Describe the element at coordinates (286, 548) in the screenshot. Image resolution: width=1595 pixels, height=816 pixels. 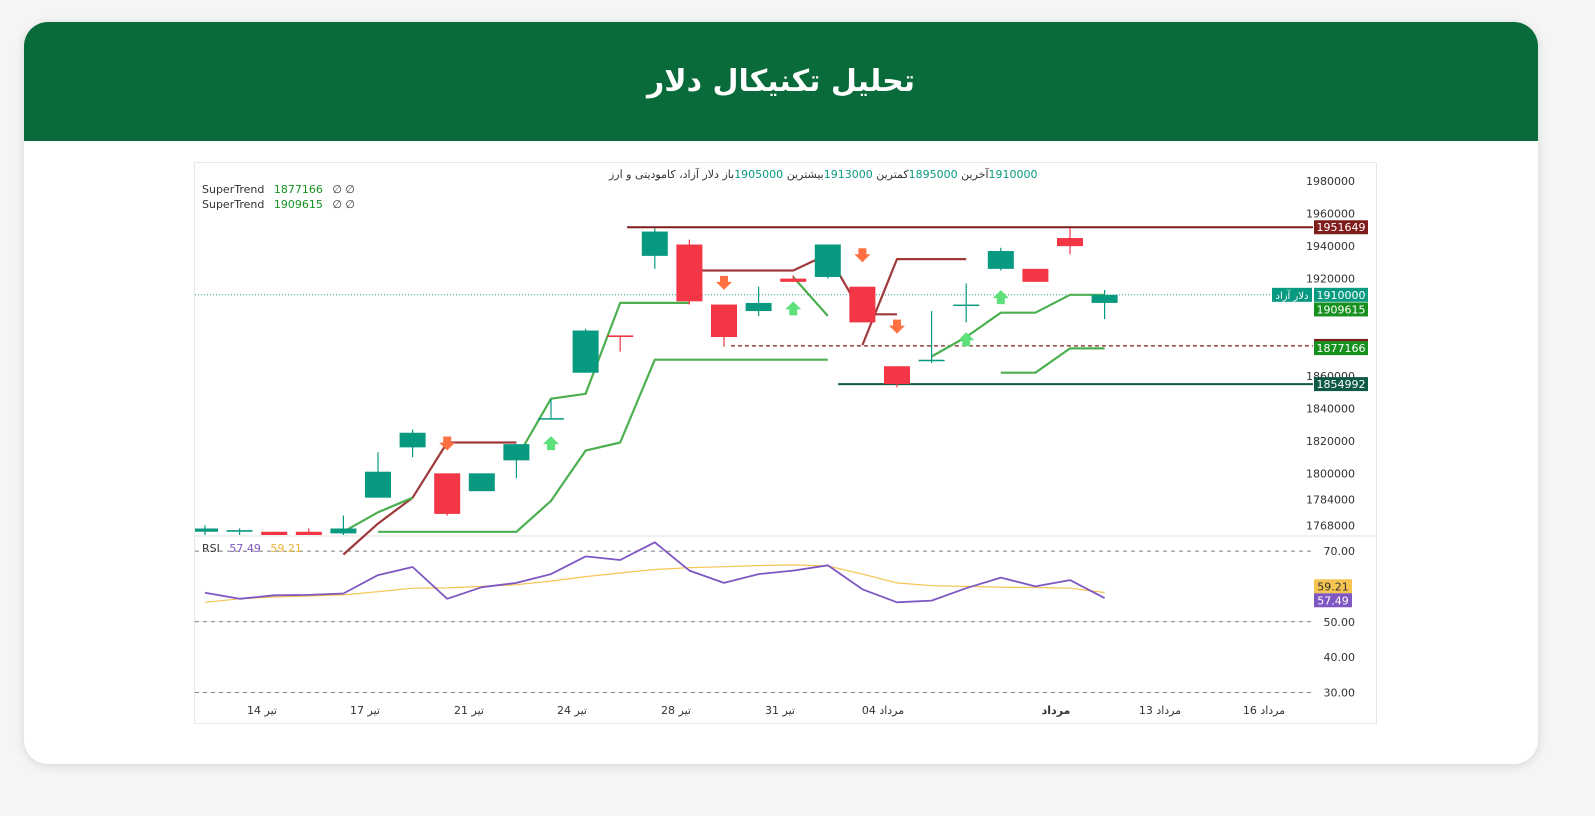
I see `legend-rsi-ma-value: 59.21` at that location.